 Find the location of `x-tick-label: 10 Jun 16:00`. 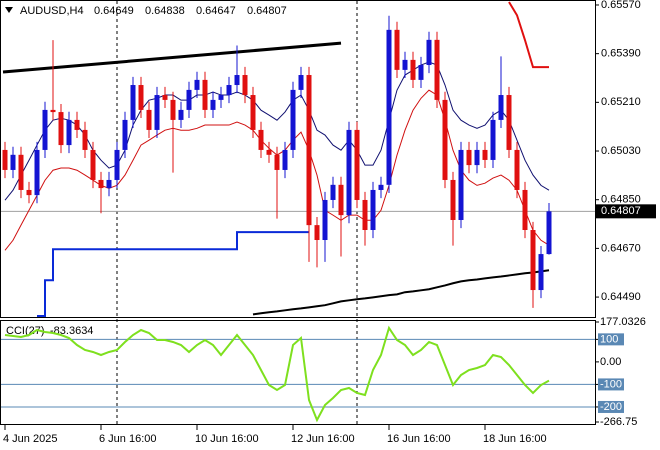

x-tick-label: 10 Jun 16:00 is located at coordinates (227, 439).